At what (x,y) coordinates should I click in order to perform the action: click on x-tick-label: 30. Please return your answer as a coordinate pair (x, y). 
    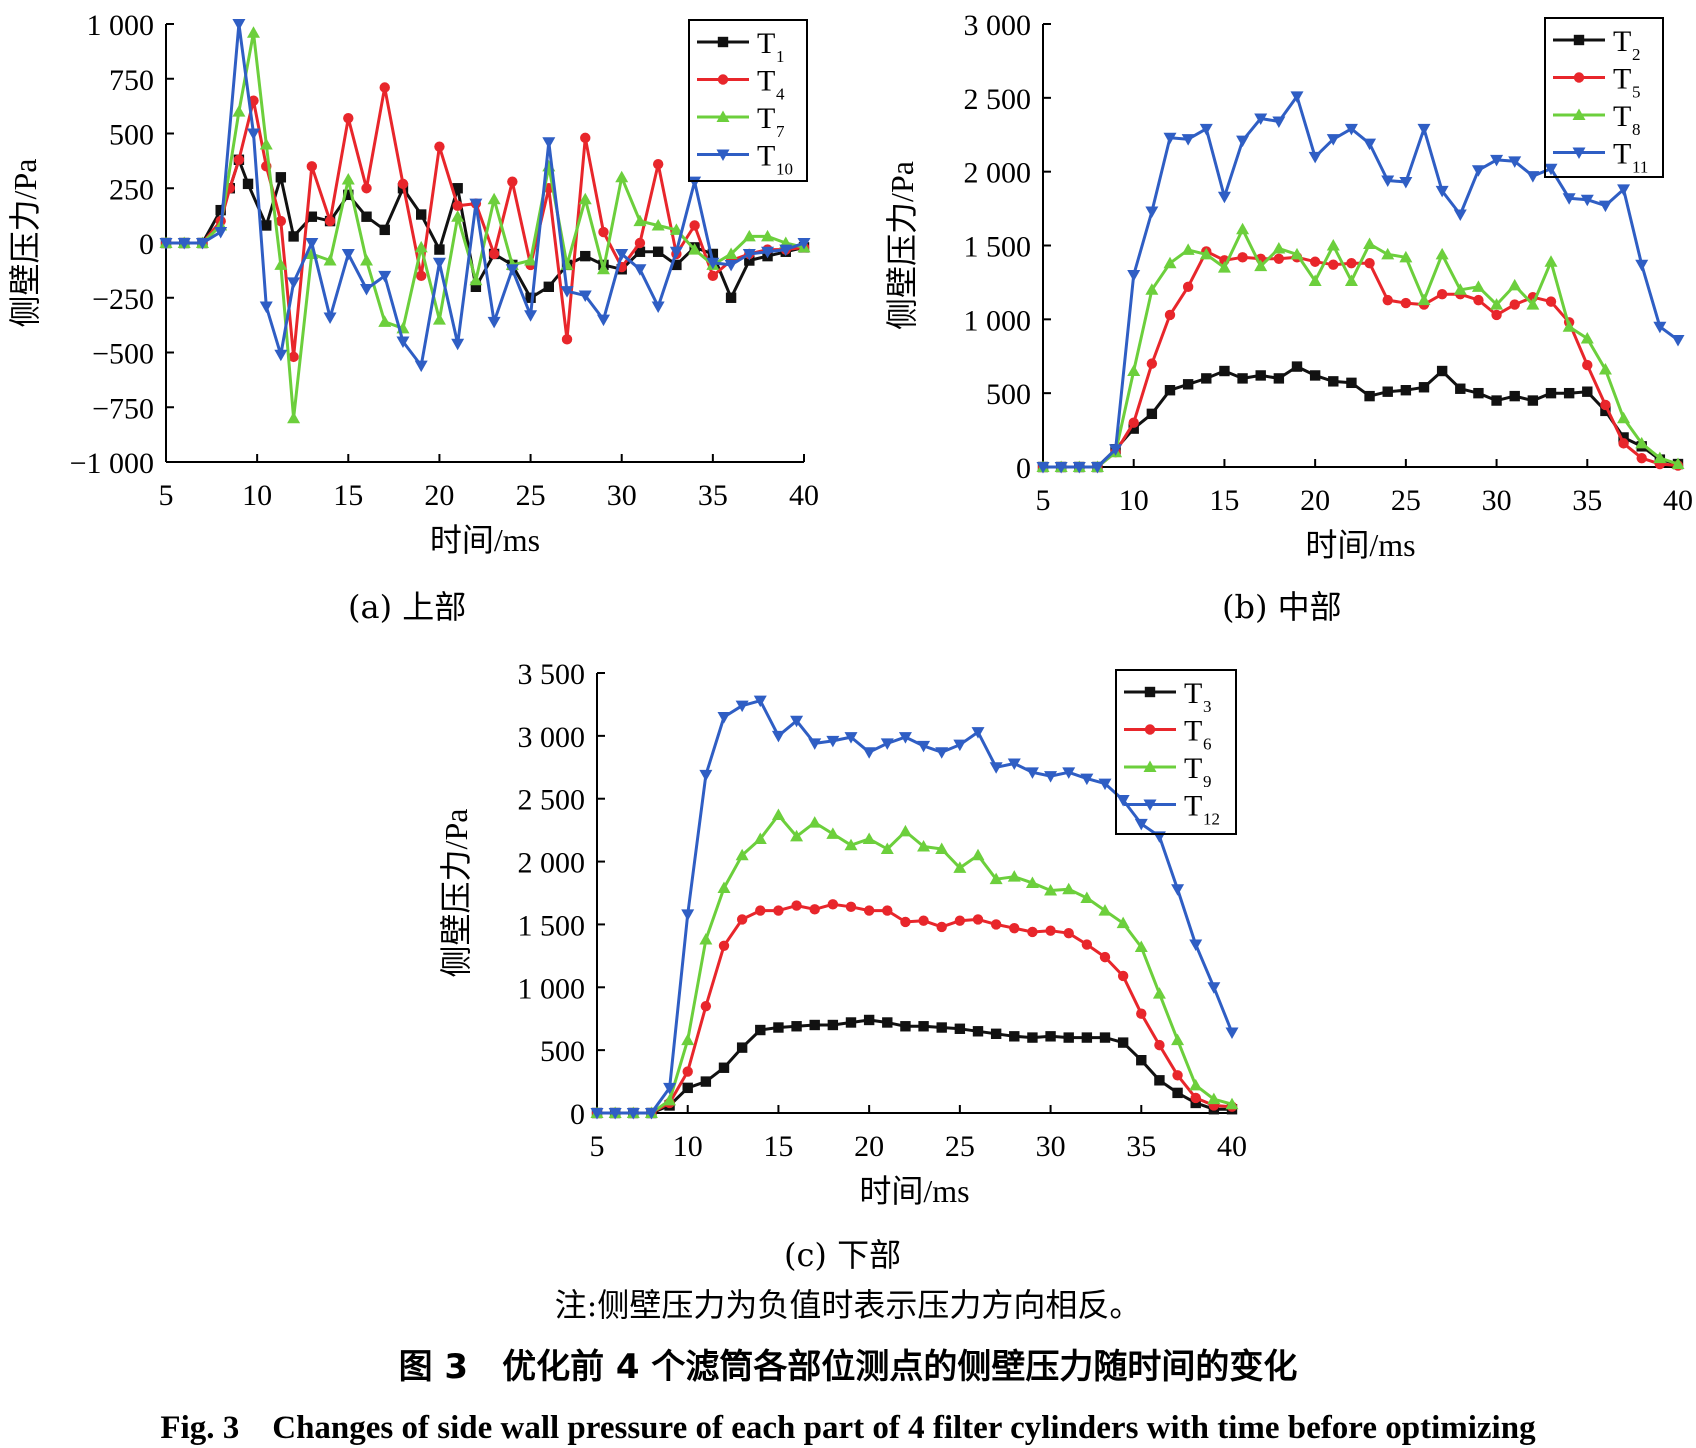
    Looking at the image, I should click on (1497, 500).